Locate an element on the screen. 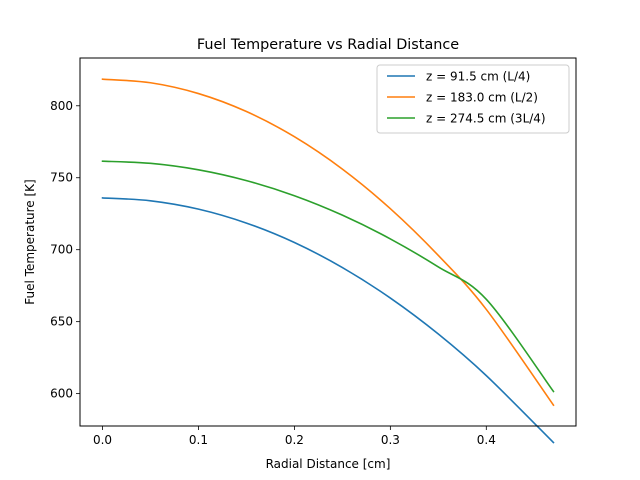 The image size is (640, 480). chart-title: Fuel Temperature vs Radial Distance is located at coordinates (328, 45).